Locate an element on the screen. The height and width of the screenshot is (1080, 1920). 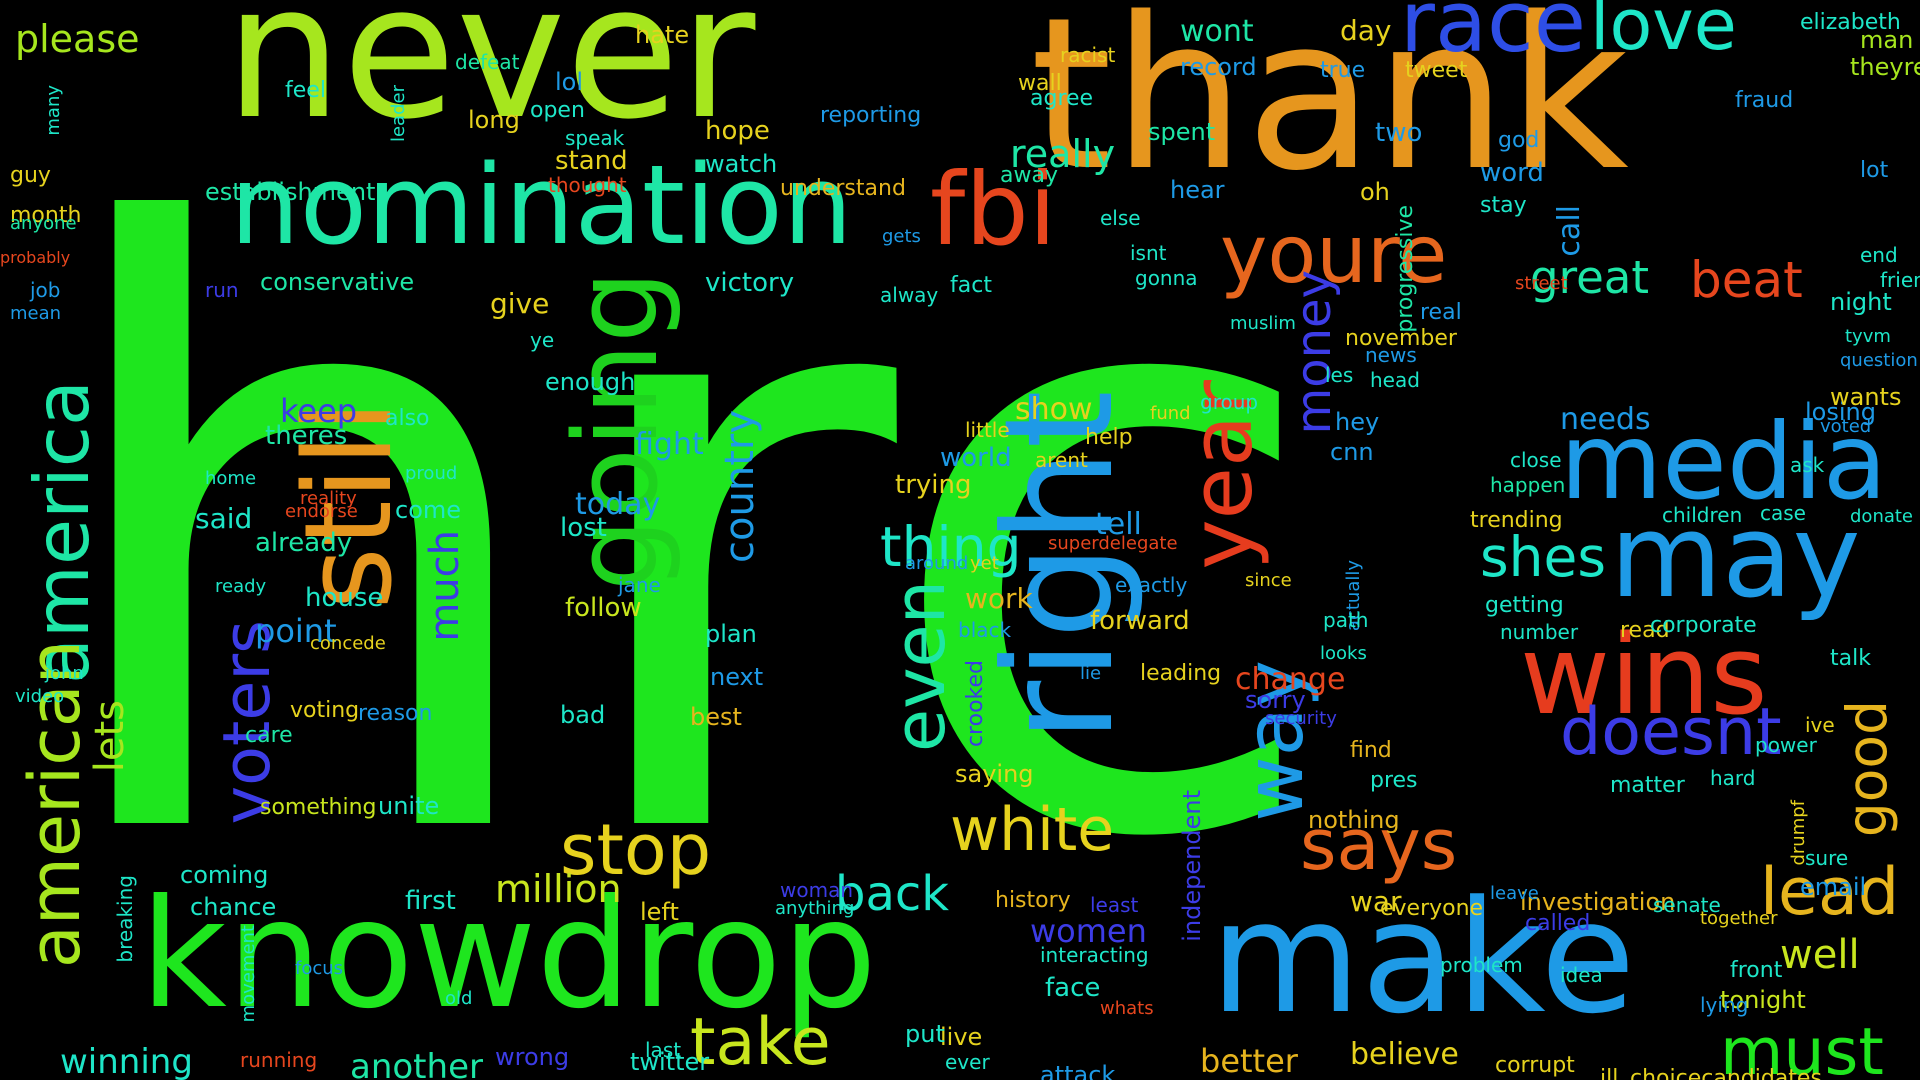
cloud-word: end is located at coordinates (1879, 255).